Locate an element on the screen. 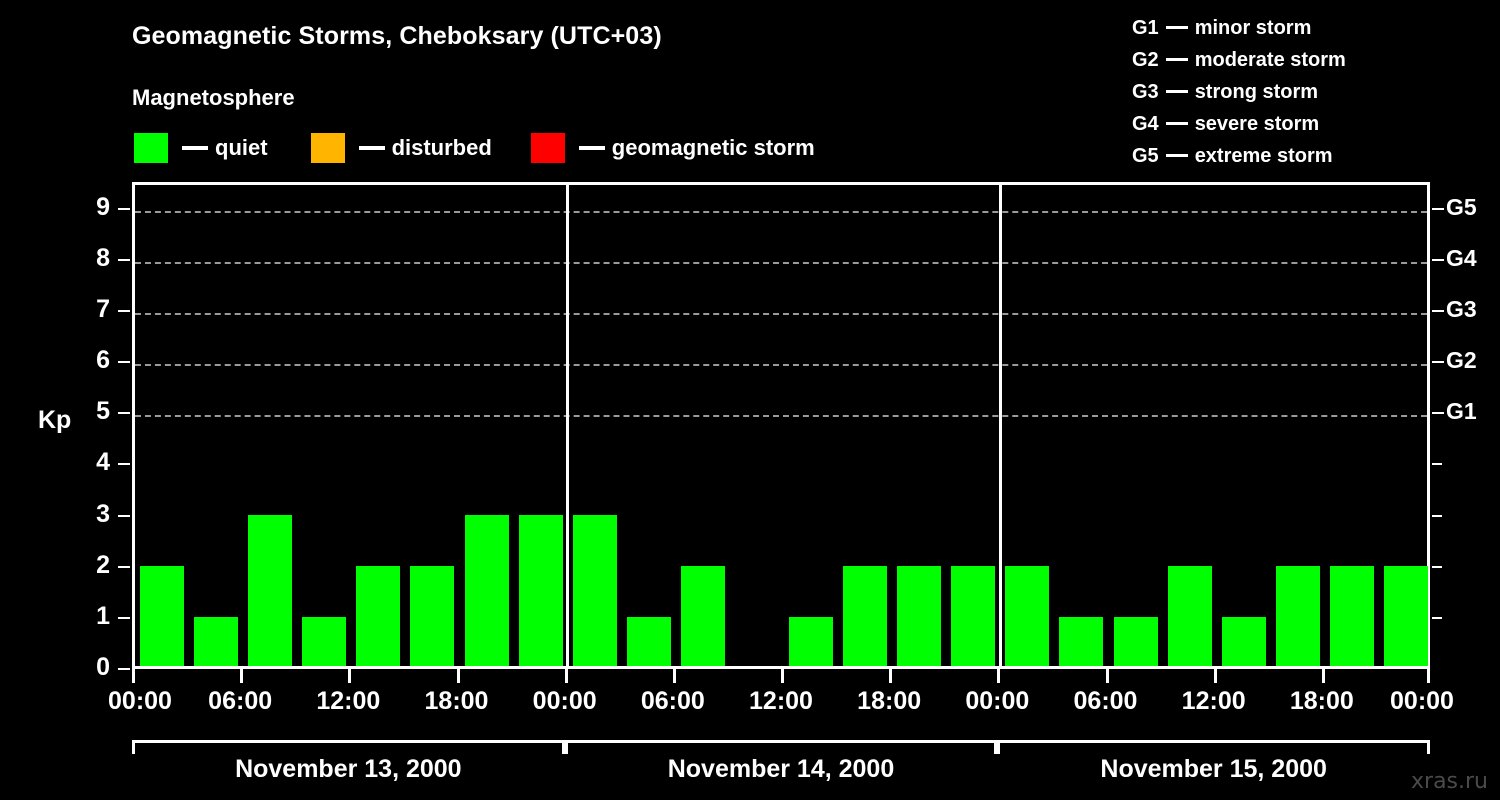  date-label: November 14, 2000 is located at coordinates (781, 769).